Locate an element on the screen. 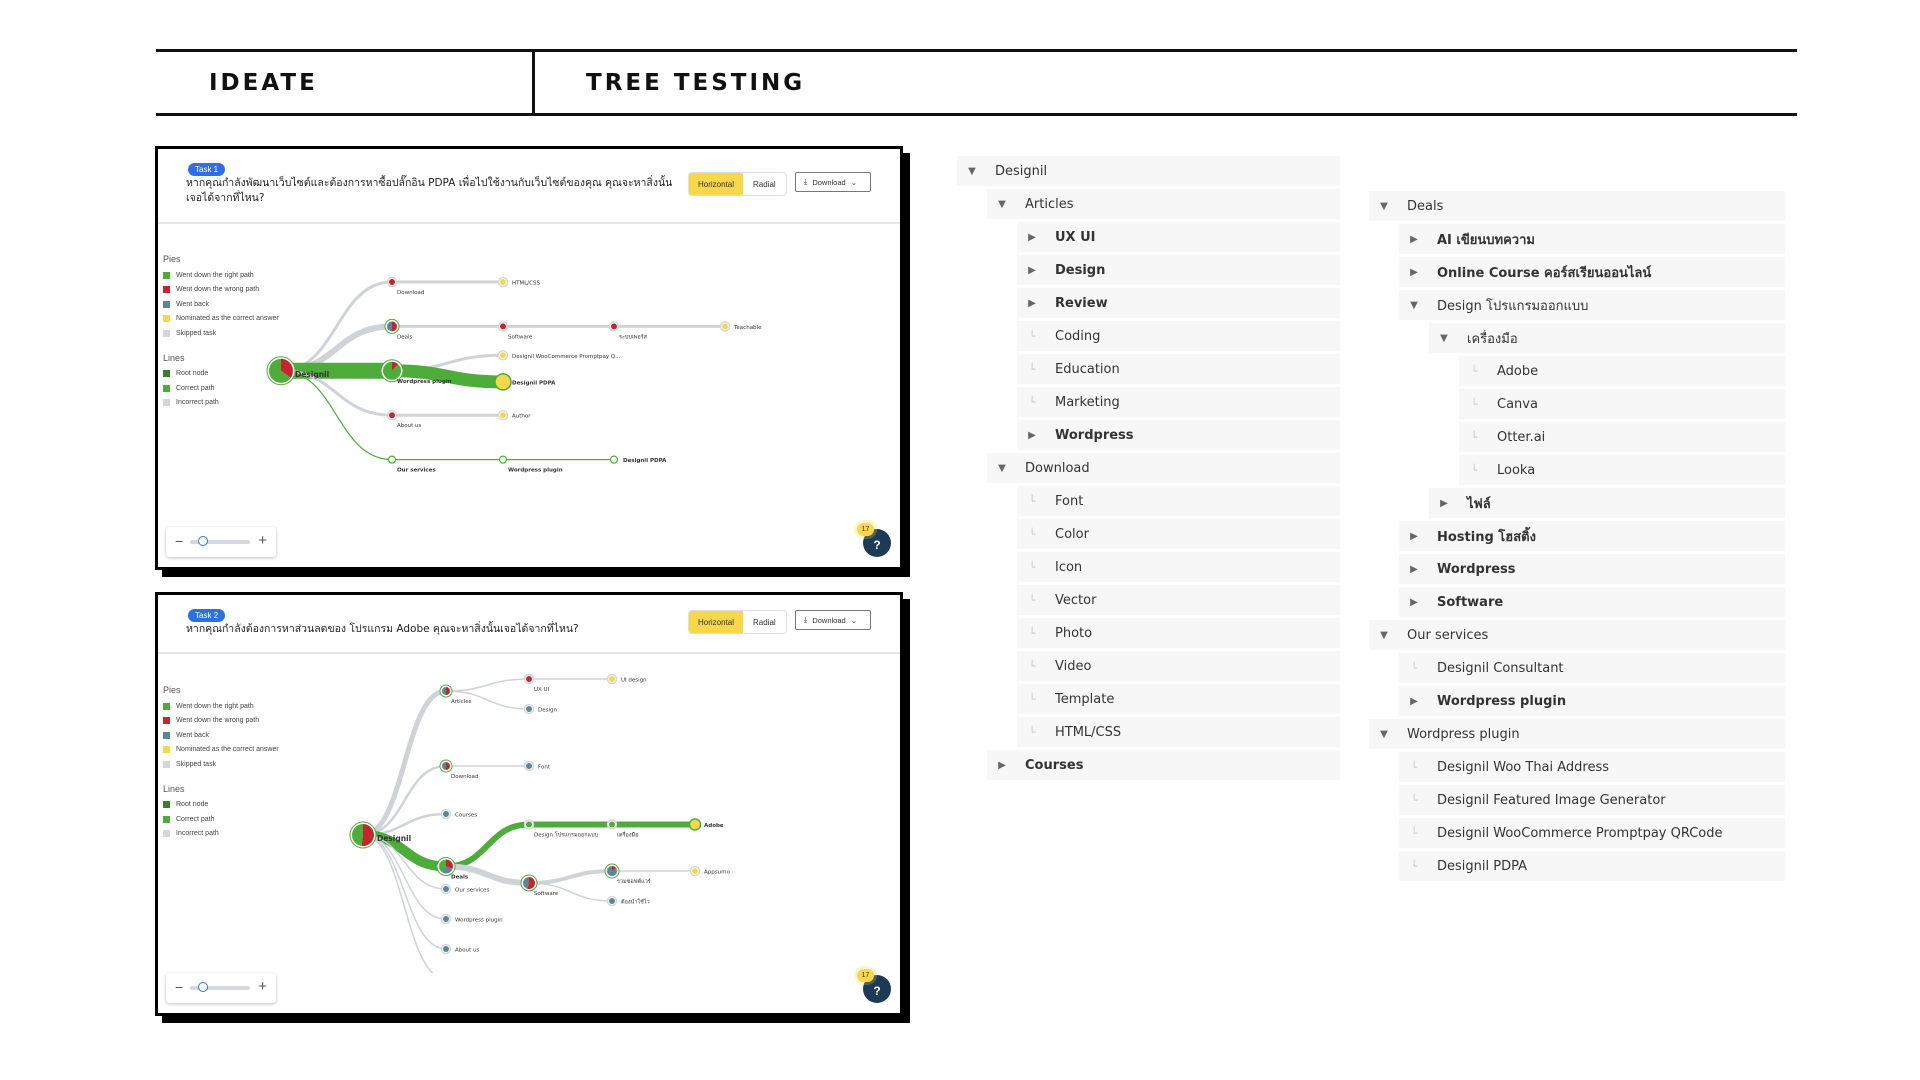 This screenshot has height=1080, width=1920. tree-node-label: Hosting โฮสติ้ง is located at coordinates (1486, 537).